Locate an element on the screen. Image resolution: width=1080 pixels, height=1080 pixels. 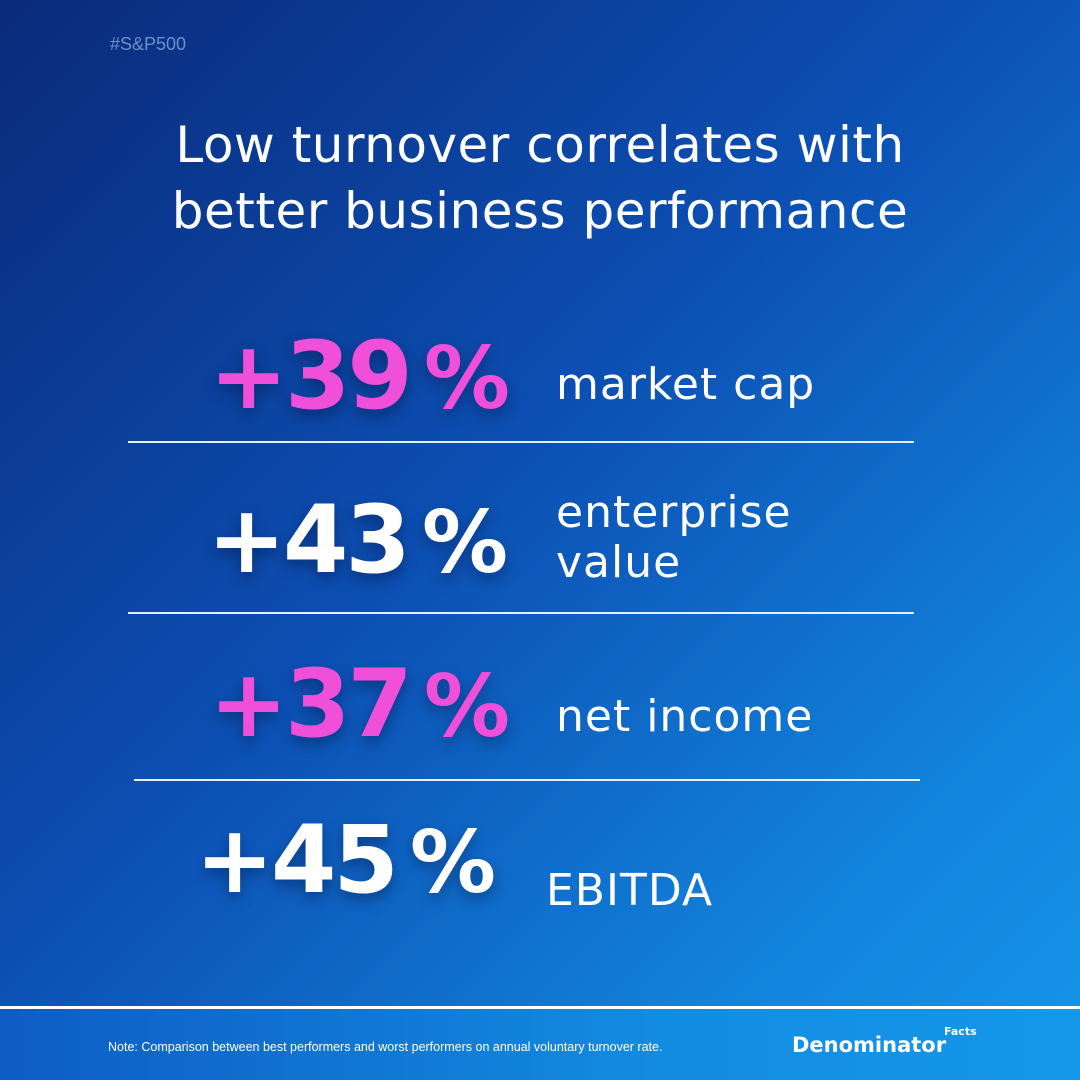
stat-value: +43% is located at coordinates (329, 542).